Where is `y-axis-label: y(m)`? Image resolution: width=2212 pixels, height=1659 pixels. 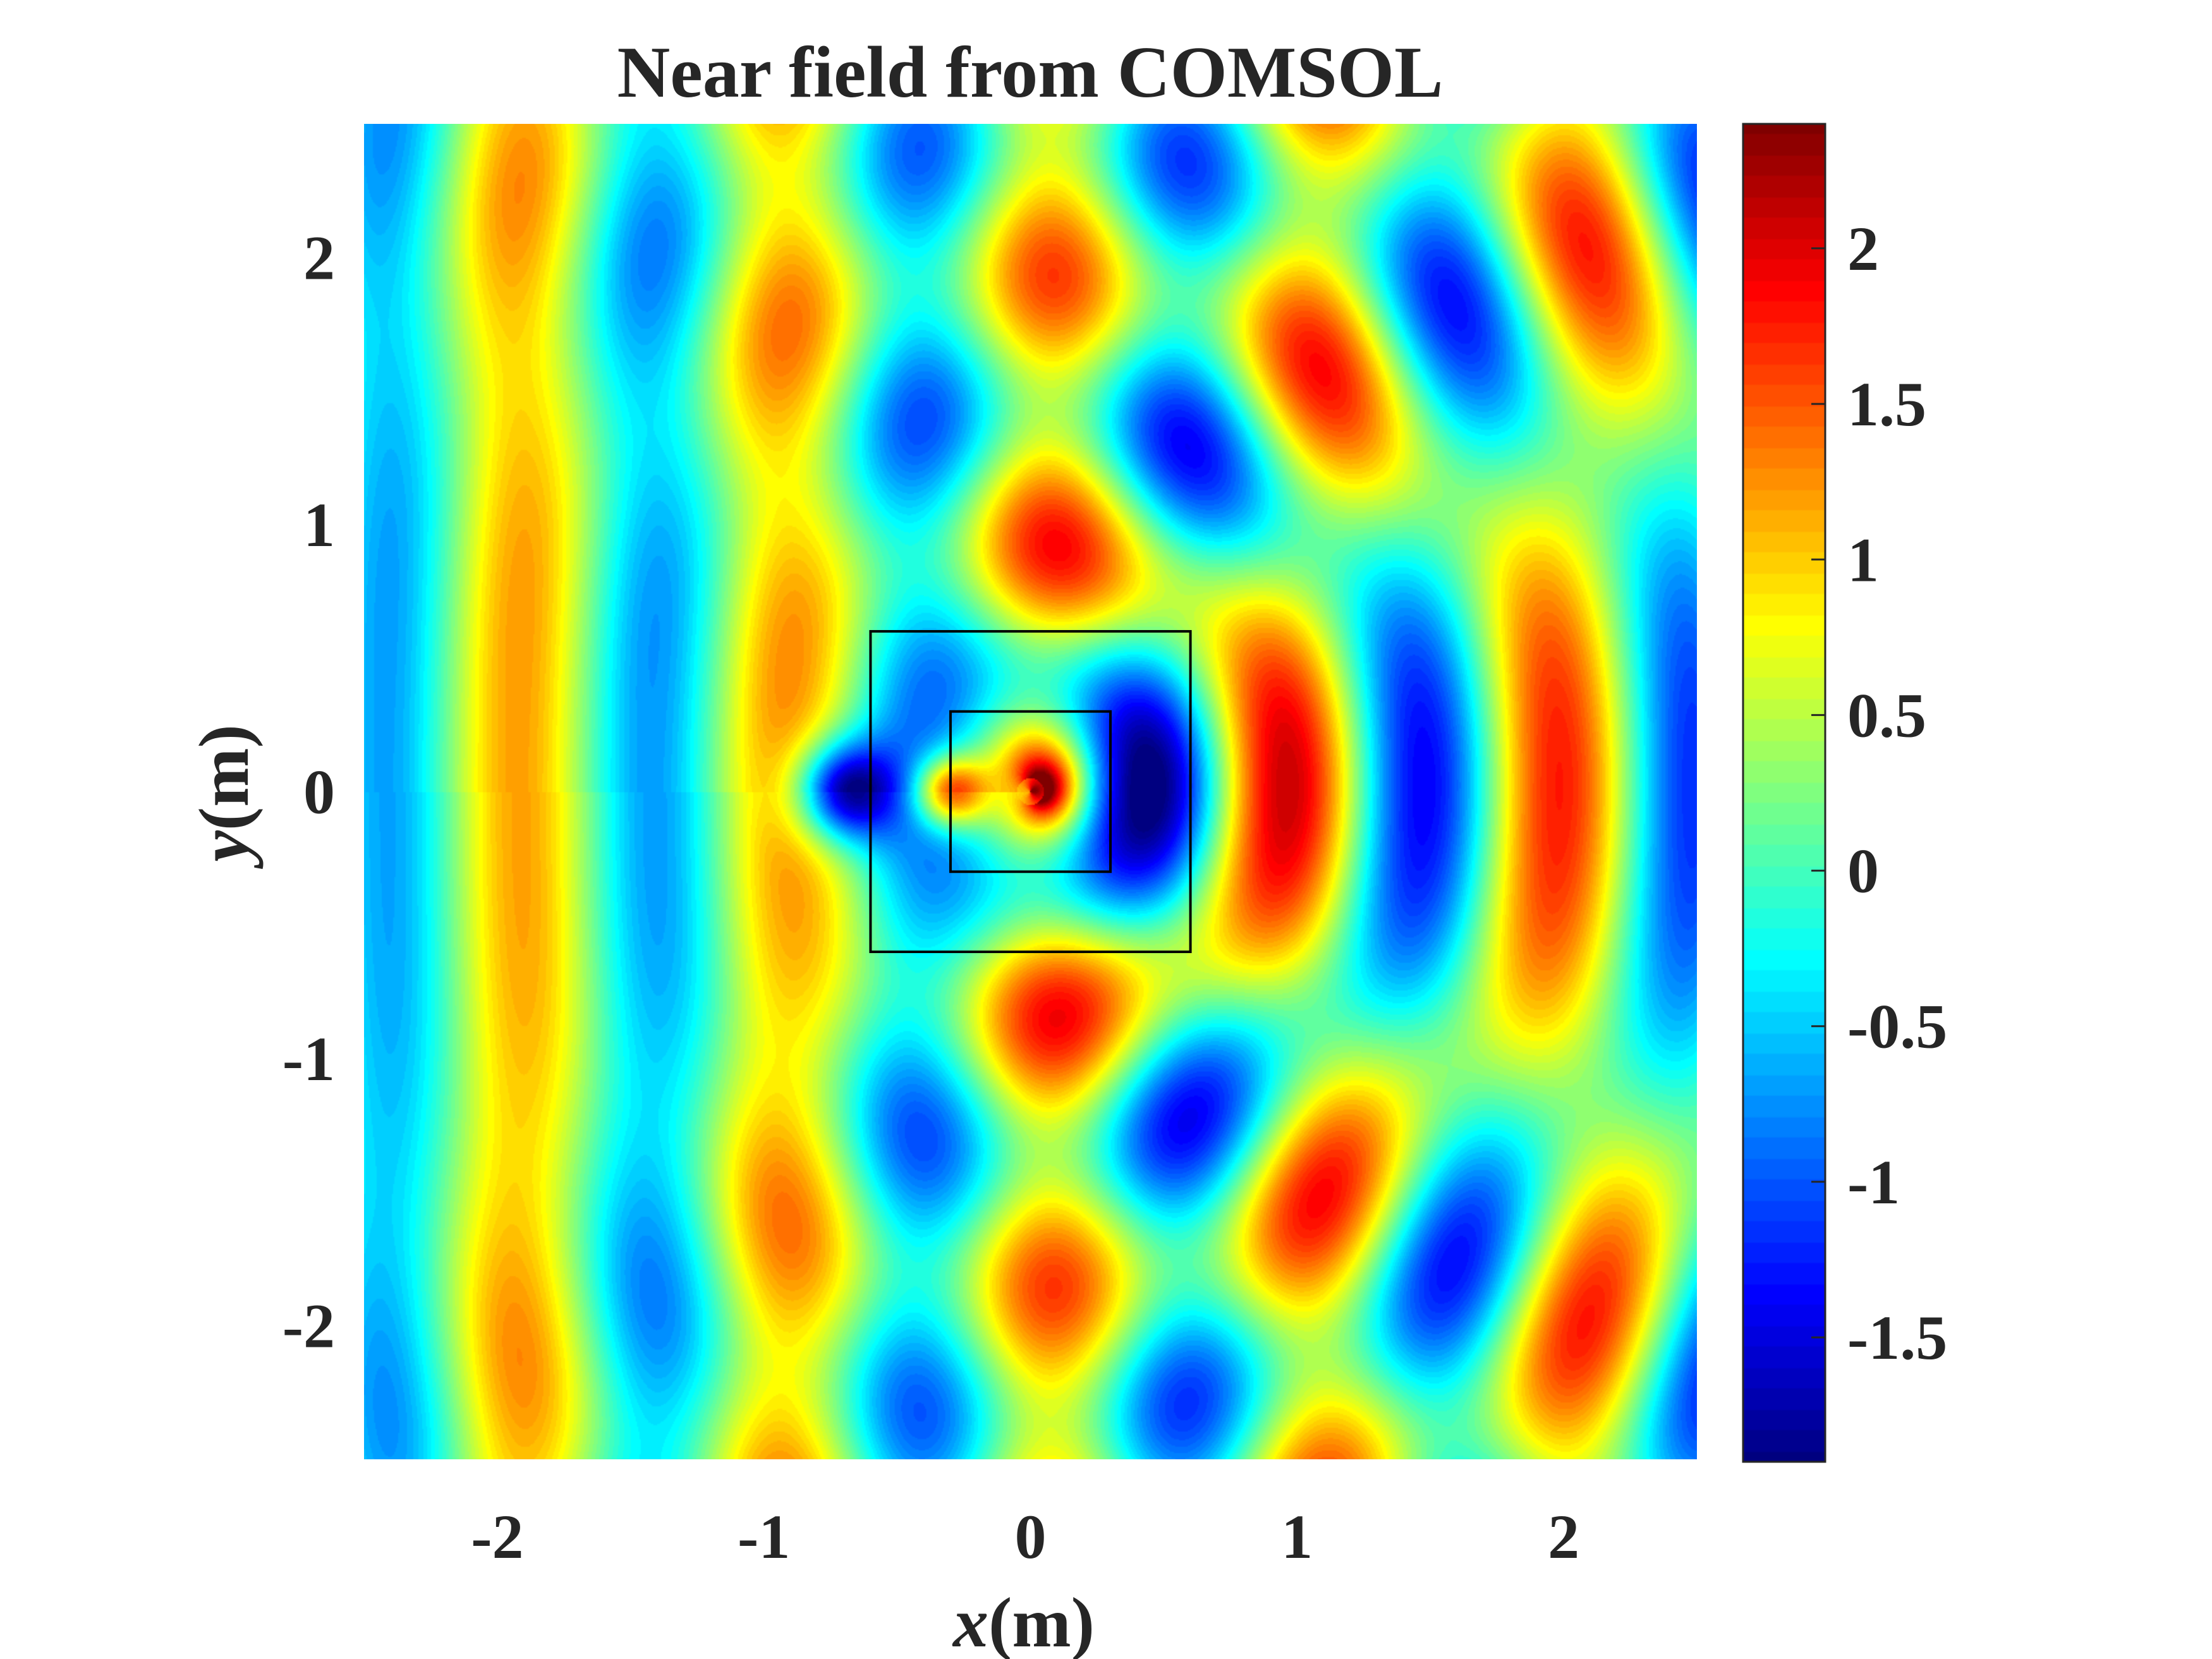 y-axis-label: y(m) is located at coordinates (224, 797).